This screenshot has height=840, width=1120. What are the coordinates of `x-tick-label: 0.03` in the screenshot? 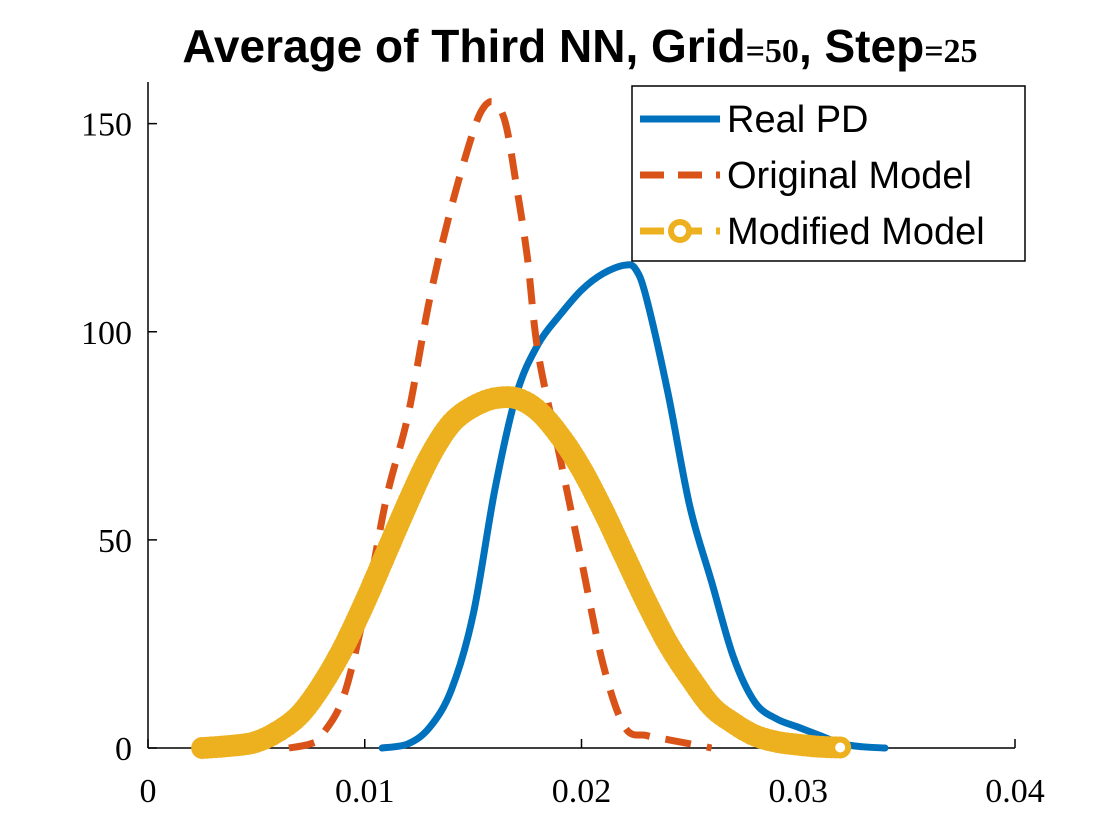 It's located at (799, 791).